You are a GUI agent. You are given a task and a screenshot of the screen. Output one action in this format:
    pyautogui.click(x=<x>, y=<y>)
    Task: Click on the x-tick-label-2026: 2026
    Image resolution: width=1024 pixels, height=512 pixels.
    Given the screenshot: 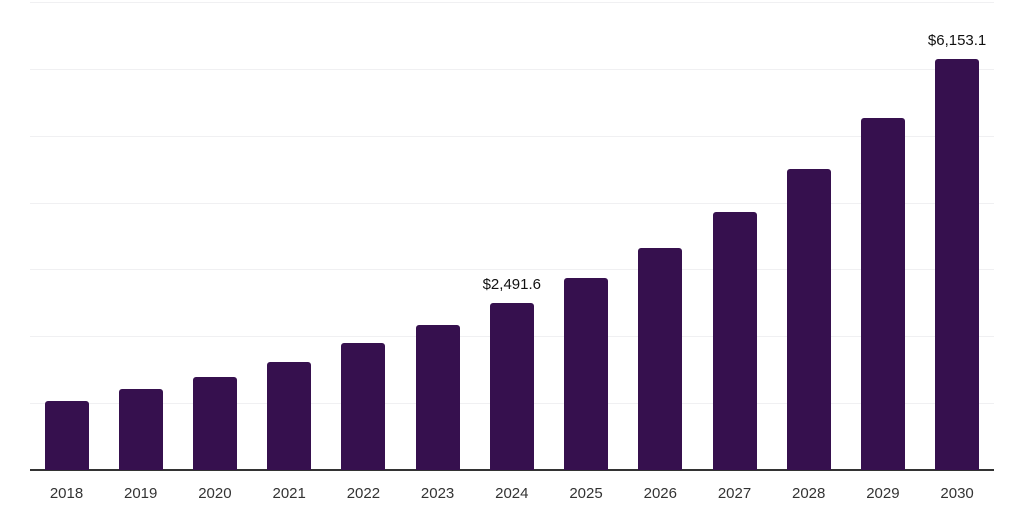 What is the action you would take?
    pyautogui.click(x=660, y=493)
    